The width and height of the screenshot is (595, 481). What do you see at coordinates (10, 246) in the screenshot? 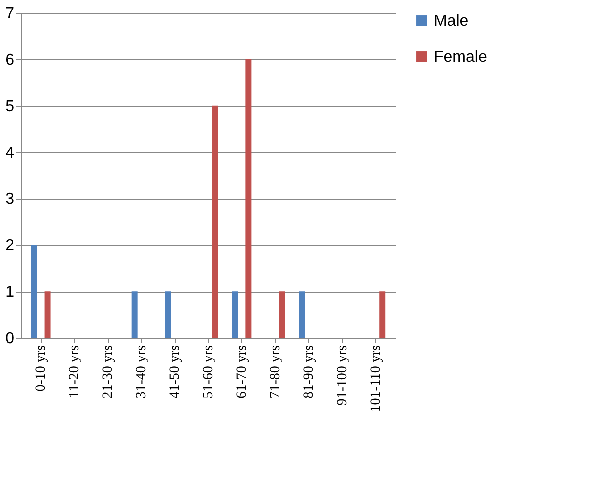
I see `y-tick-label: 2` at bounding box center [10, 246].